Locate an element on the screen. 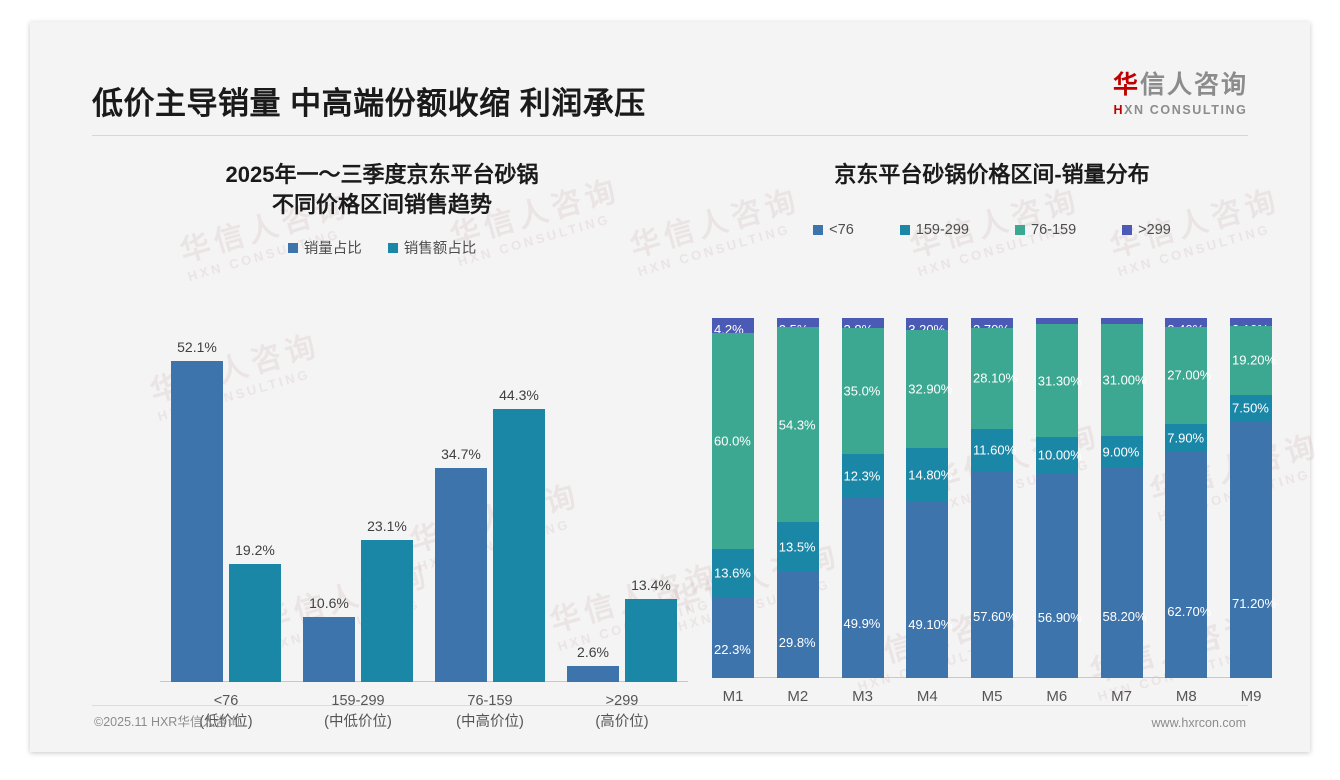  bar-value-label: 23.1% is located at coordinates (387, 525).